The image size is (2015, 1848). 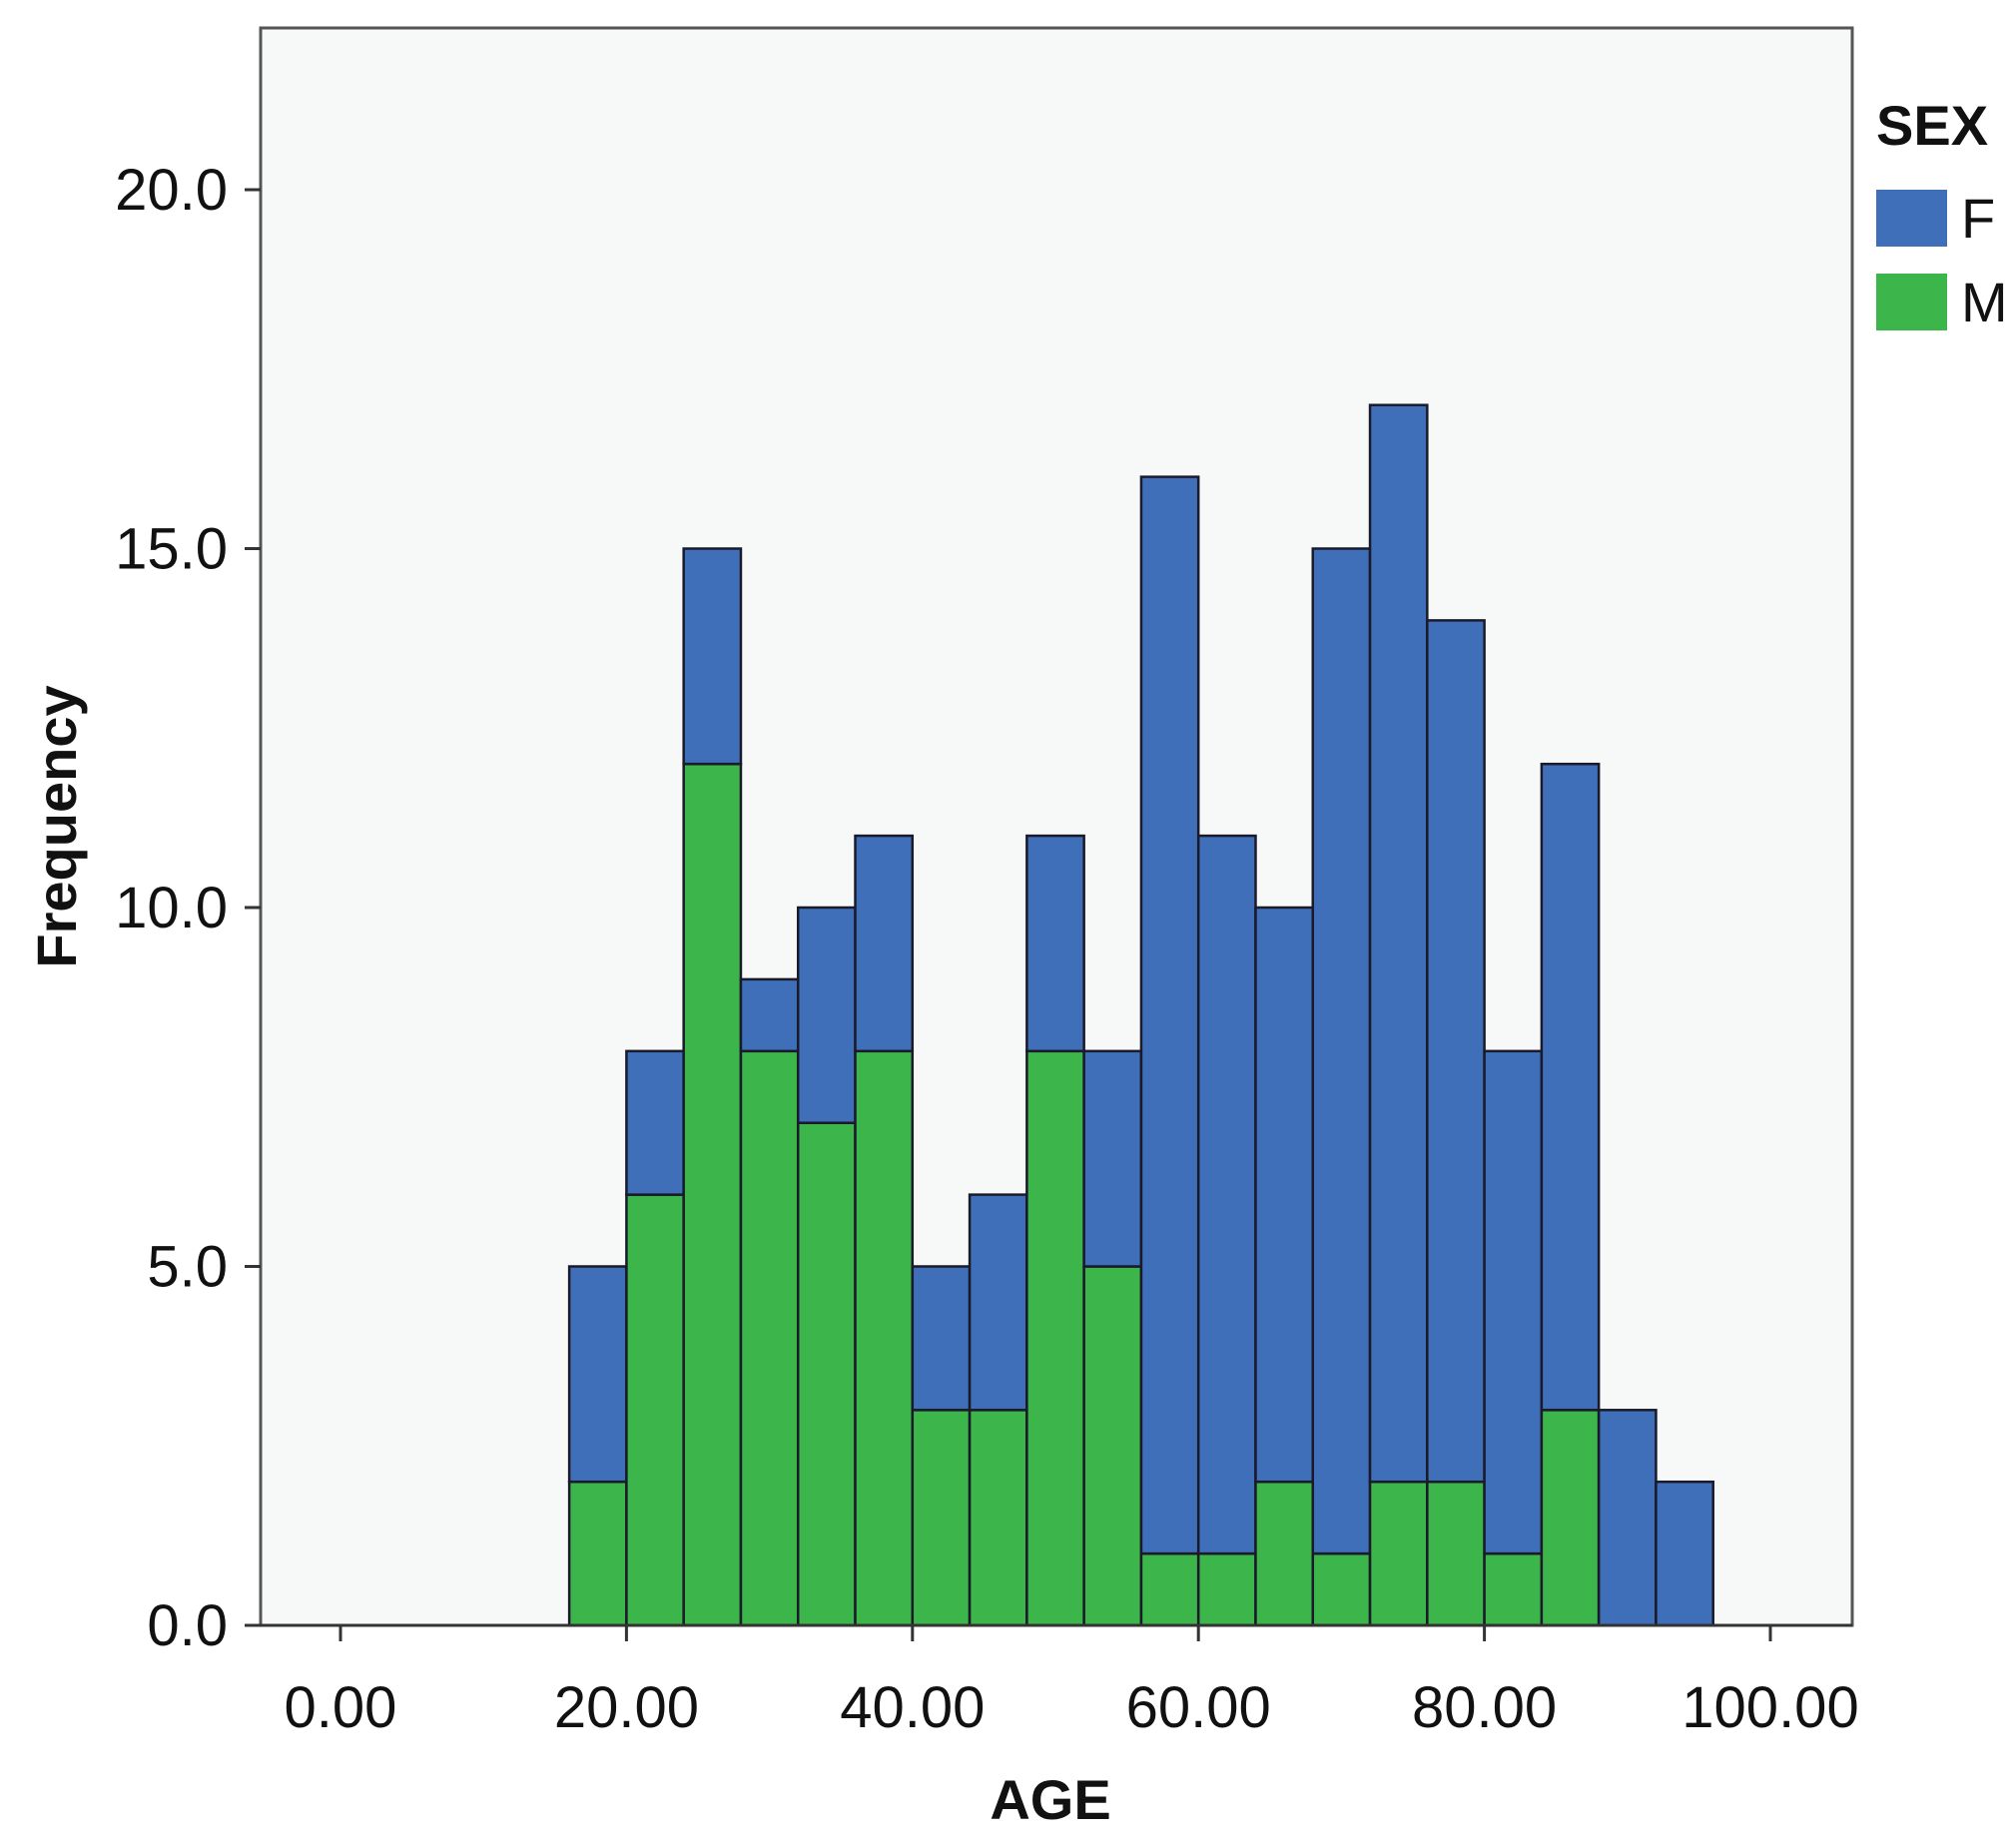 What do you see at coordinates (1985, 302) in the screenshot?
I see `legend-label-M: M` at bounding box center [1985, 302].